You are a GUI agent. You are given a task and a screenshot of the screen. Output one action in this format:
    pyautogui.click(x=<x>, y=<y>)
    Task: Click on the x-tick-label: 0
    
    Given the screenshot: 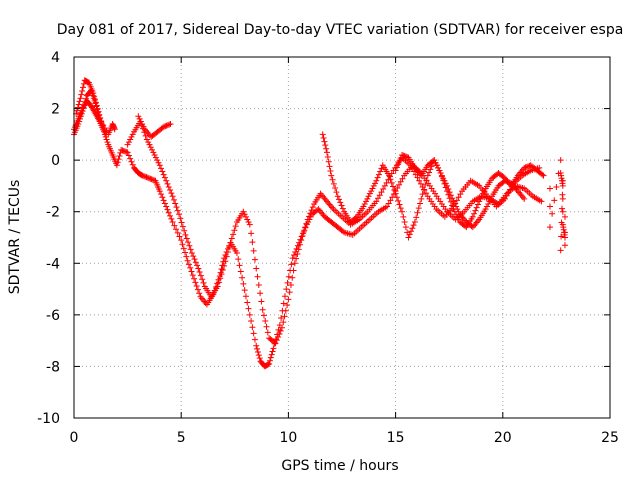 What is the action you would take?
    pyautogui.click(x=74, y=438)
    